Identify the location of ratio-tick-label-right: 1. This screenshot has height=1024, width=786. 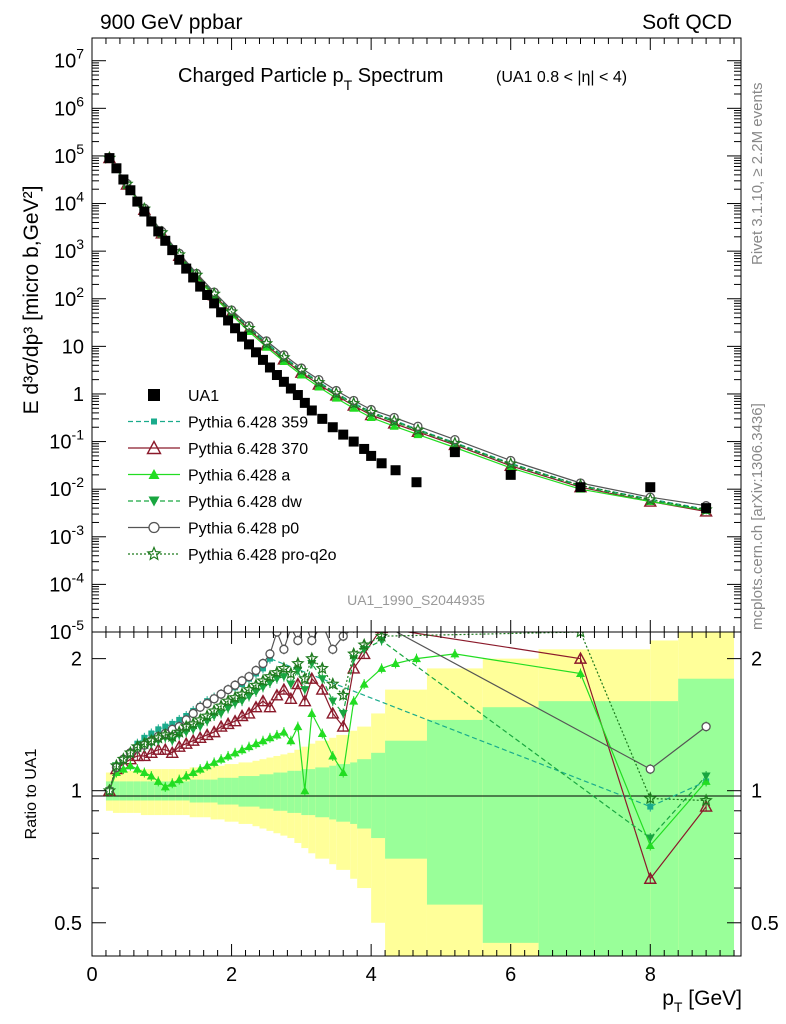
(756, 792).